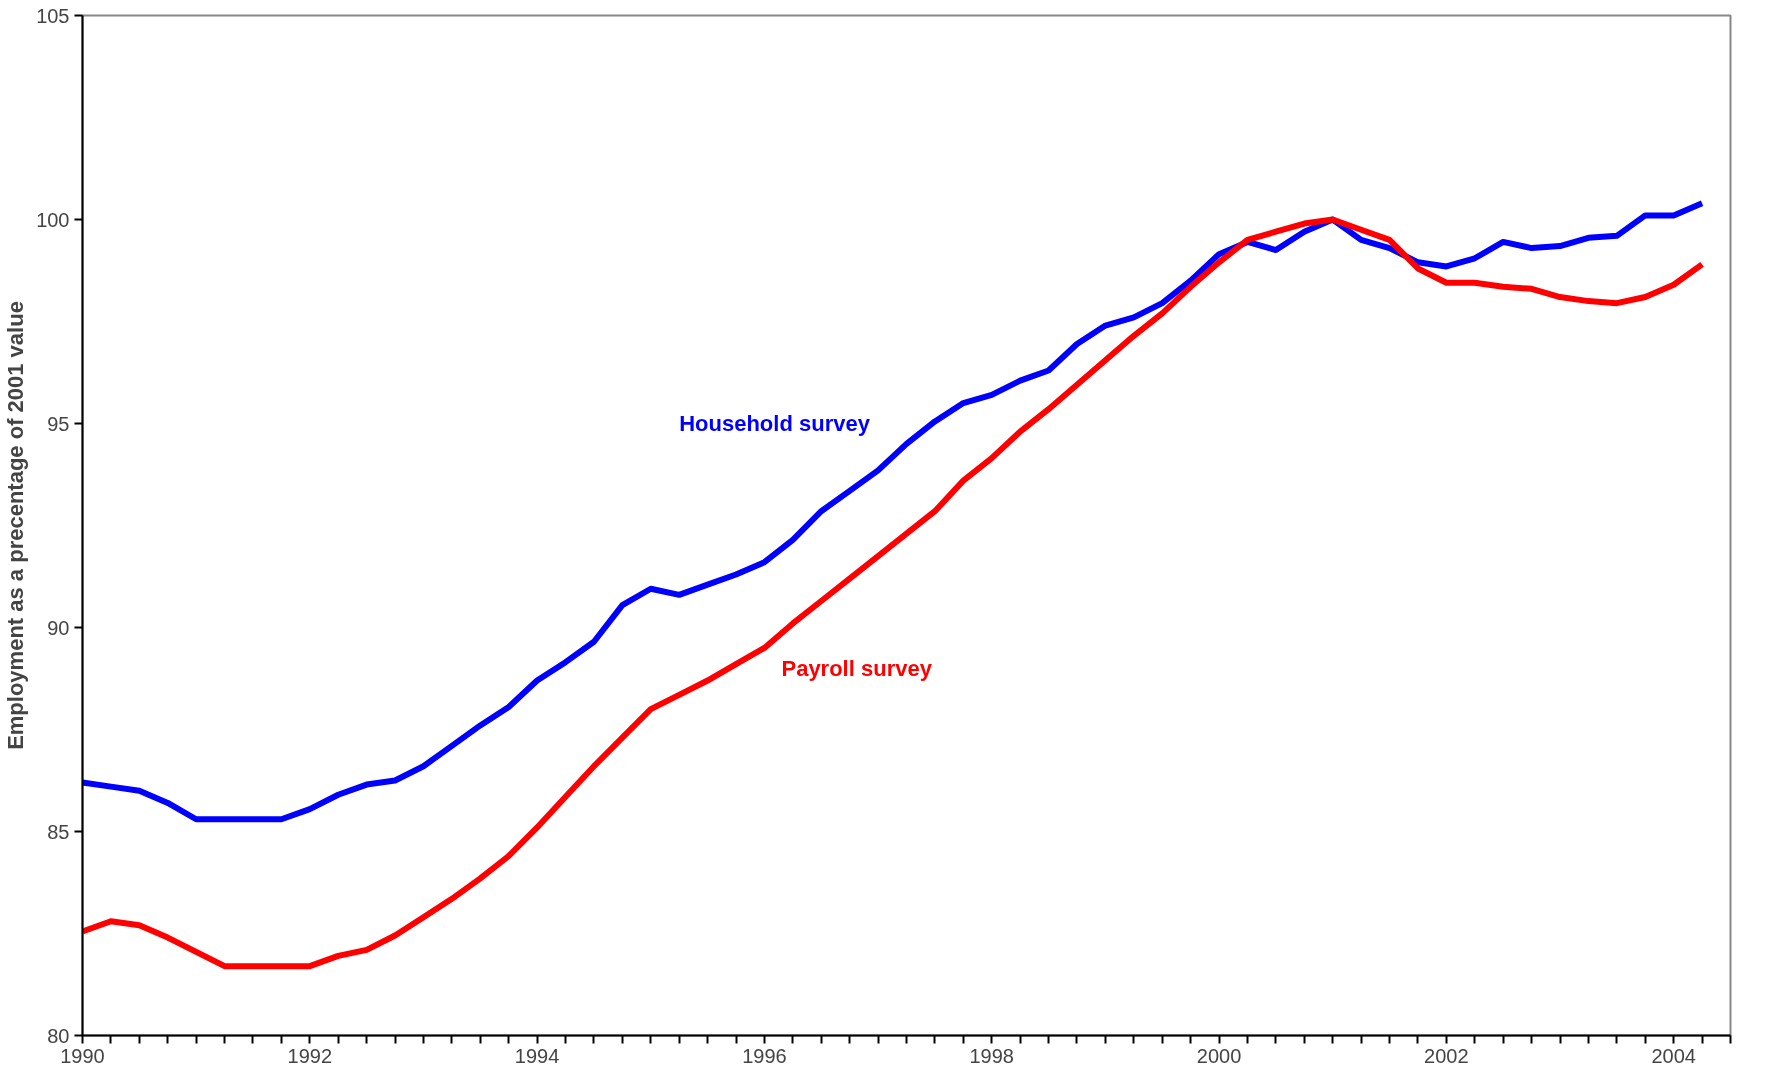 This screenshot has width=1769, height=1075. Describe the element at coordinates (764, 1055) in the screenshot. I see `x-tick-label: 1996` at that location.